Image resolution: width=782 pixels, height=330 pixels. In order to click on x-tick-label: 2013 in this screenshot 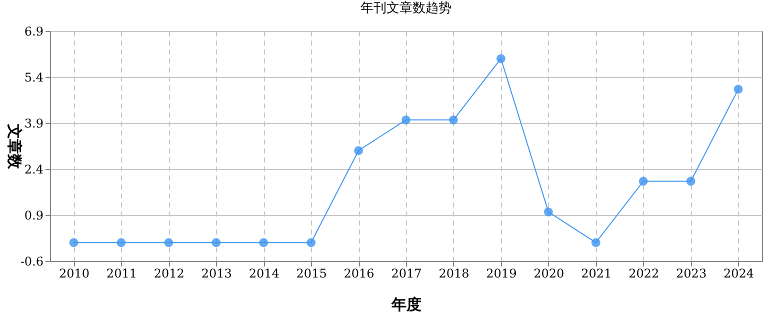, I will do `click(216, 273)`.